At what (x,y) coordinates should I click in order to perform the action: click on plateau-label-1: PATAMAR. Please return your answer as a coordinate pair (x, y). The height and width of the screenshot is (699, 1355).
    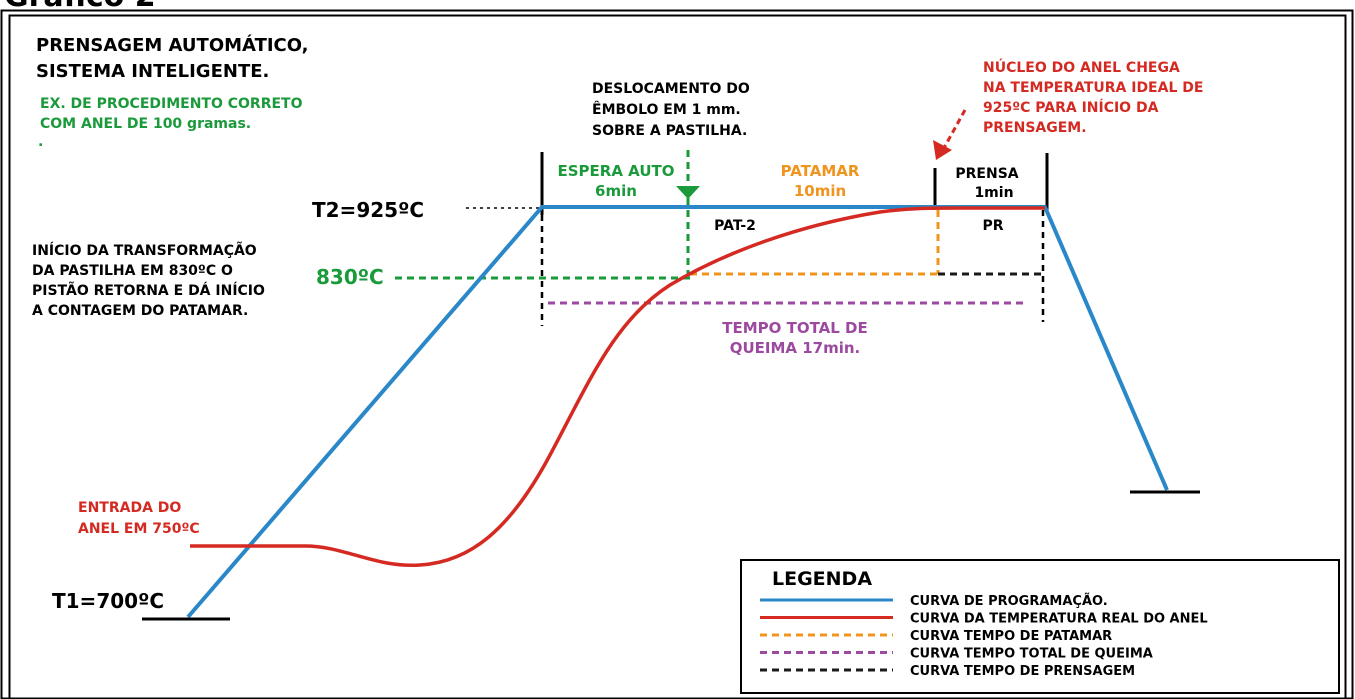
    Looking at the image, I should click on (820, 171).